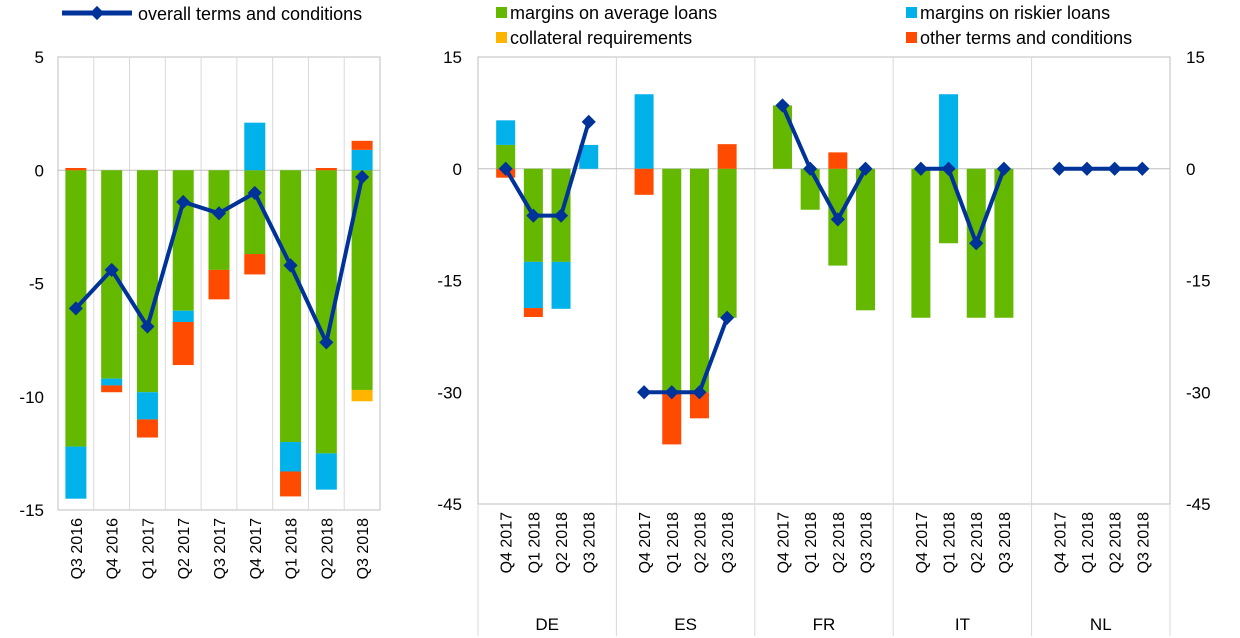 This screenshot has height=638, width=1240. What do you see at coordinates (184, 548) in the screenshot?
I see `left-x-tick-label: Q2 2017` at bounding box center [184, 548].